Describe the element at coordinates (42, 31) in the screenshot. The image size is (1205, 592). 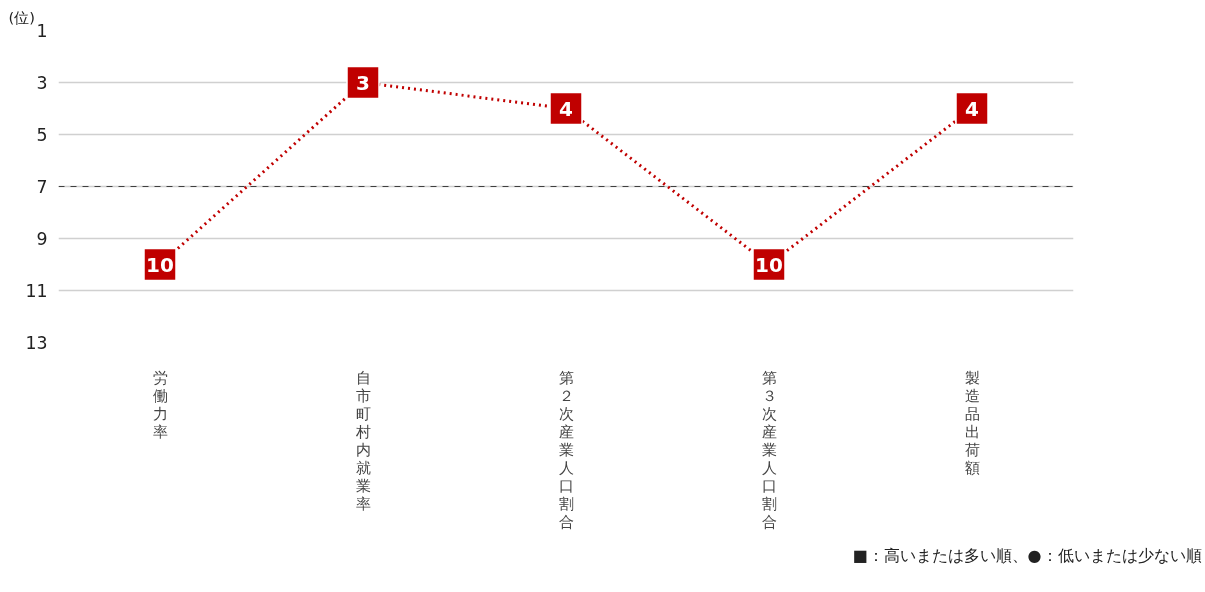
I see `y-tick-label: 1` at that location.